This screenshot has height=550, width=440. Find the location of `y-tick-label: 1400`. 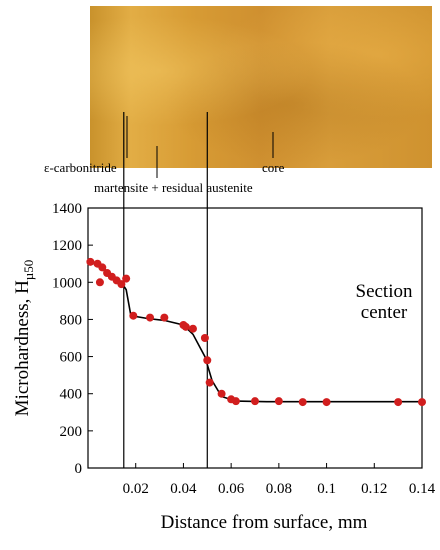

y-tick-label: 1400 is located at coordinates (67, 209).